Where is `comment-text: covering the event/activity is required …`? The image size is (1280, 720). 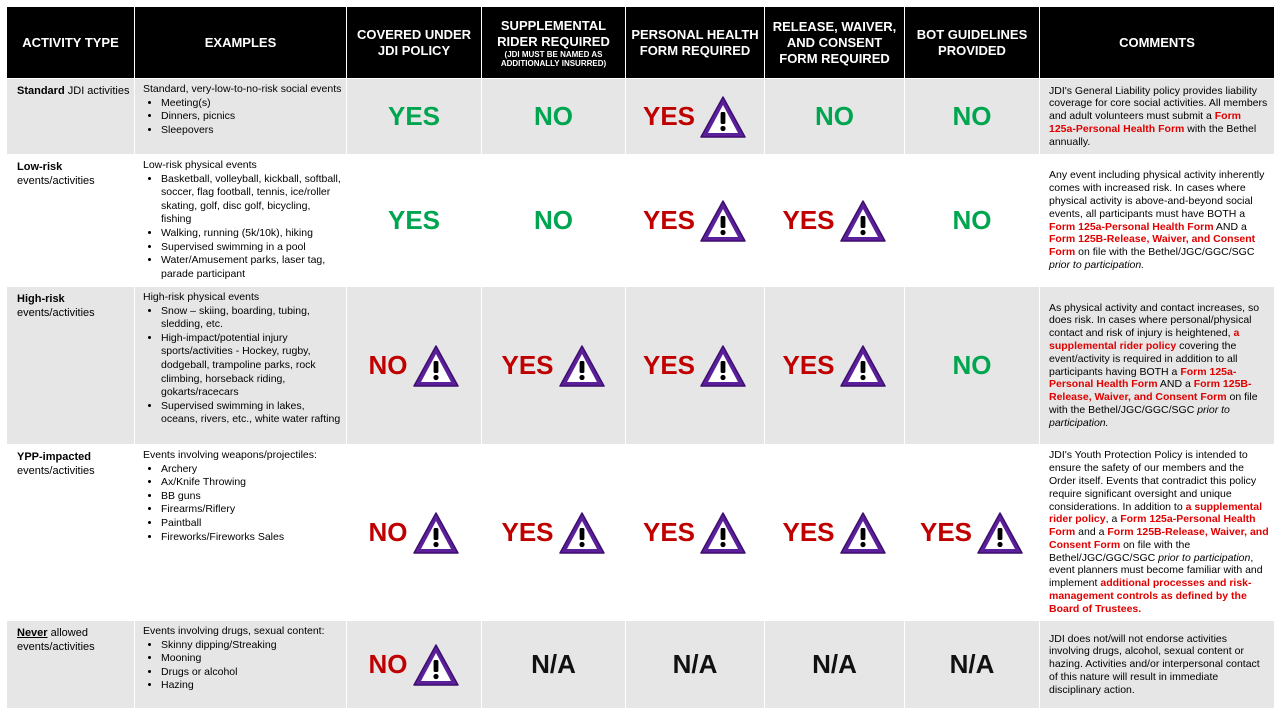
comment-text: covering the event/activity is required … is located at coordinates (1143, 358).